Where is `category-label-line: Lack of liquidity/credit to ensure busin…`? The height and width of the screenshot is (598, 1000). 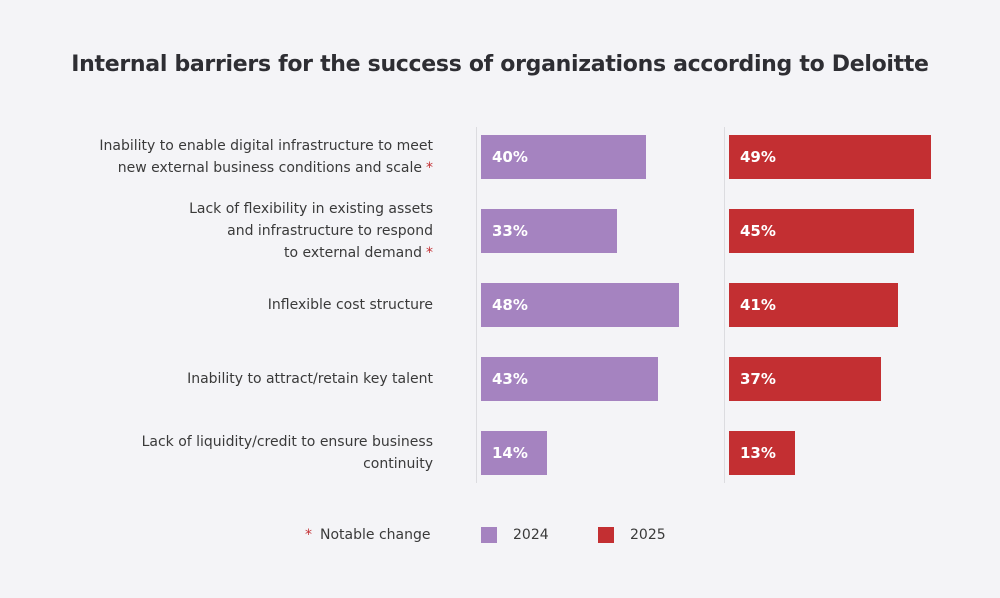 category-label-line: Lack of liquidity/credit to ensure busin… is located at coordinates (233, 442).